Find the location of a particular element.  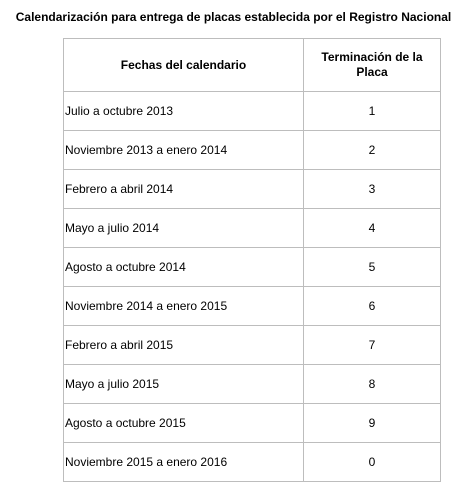

cell-dates: Noviembre 2013 a enero 2014 is located at coordinates (183, 150).